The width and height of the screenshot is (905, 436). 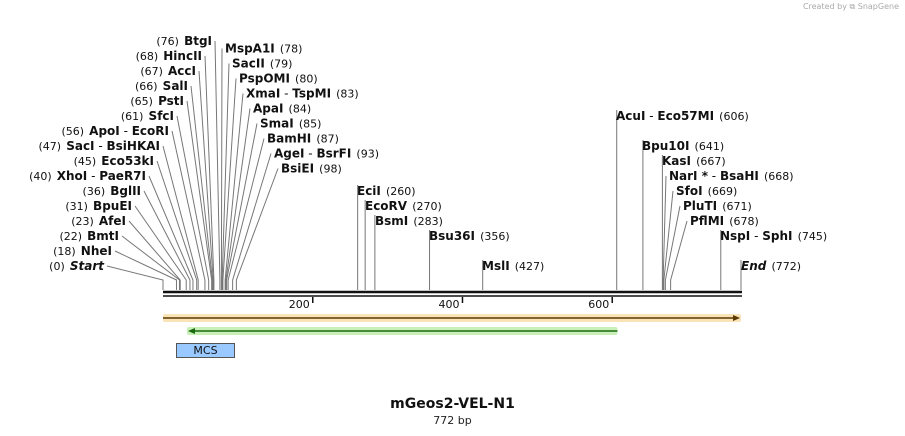 I want to click on site-label-bamhi: BamHI (87), so click(x=303, y=137).